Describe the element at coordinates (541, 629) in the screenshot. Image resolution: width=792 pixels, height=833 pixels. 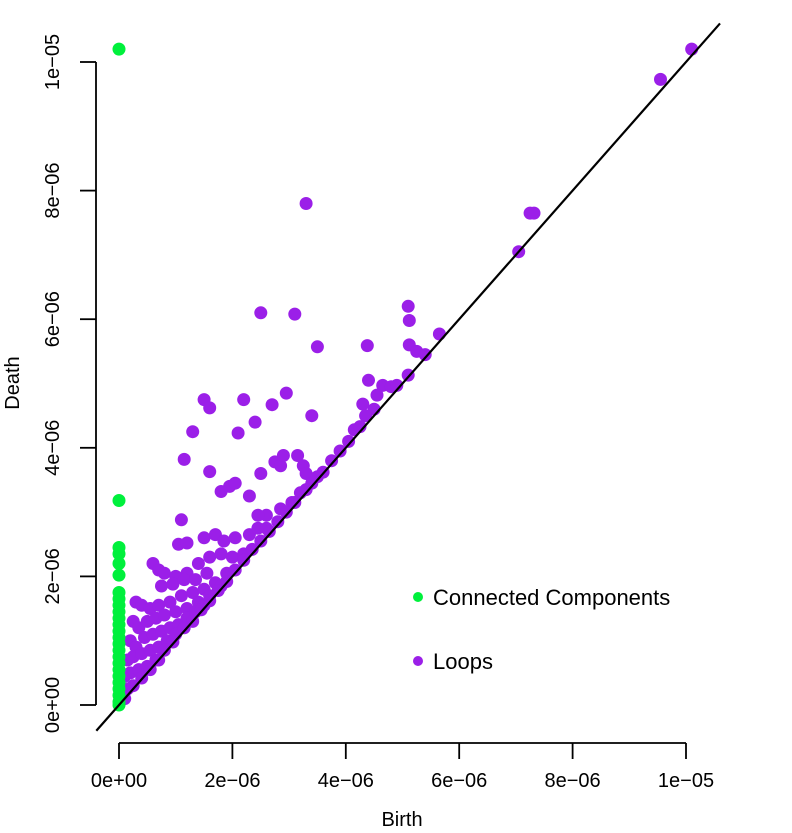
I see `legend: Connected Components Loops` at that location.